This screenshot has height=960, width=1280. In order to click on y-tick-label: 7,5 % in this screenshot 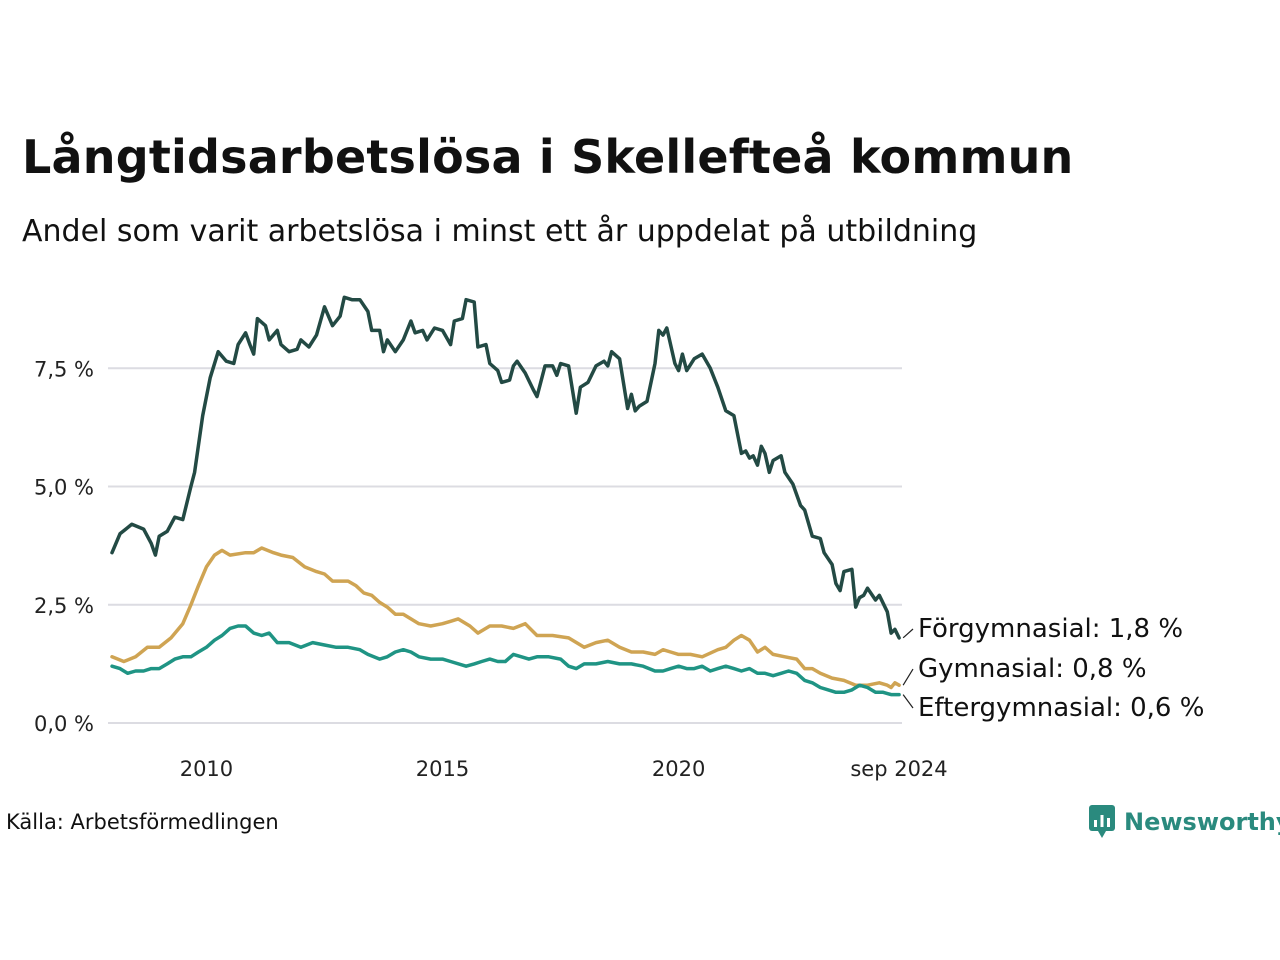, I will do `click(64, 369)`.